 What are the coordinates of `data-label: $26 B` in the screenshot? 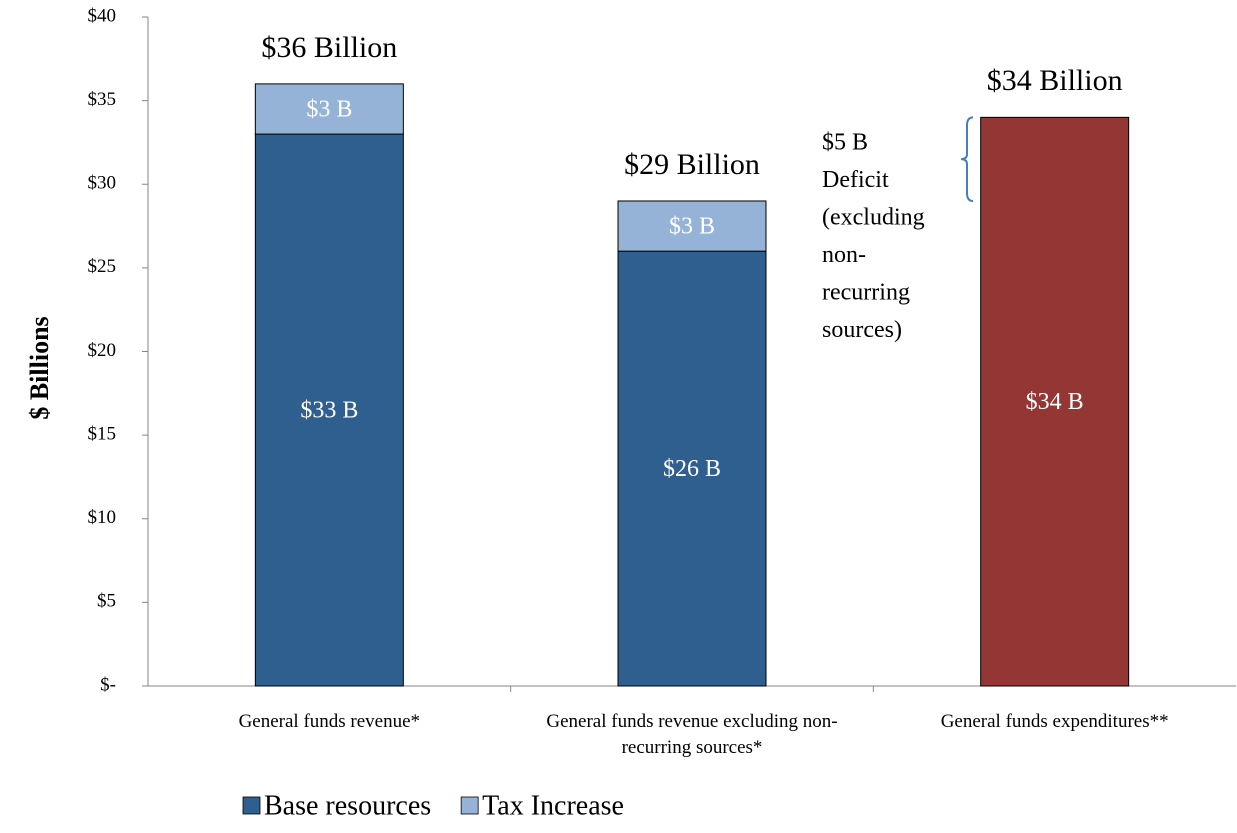 It's located at (692, 469).